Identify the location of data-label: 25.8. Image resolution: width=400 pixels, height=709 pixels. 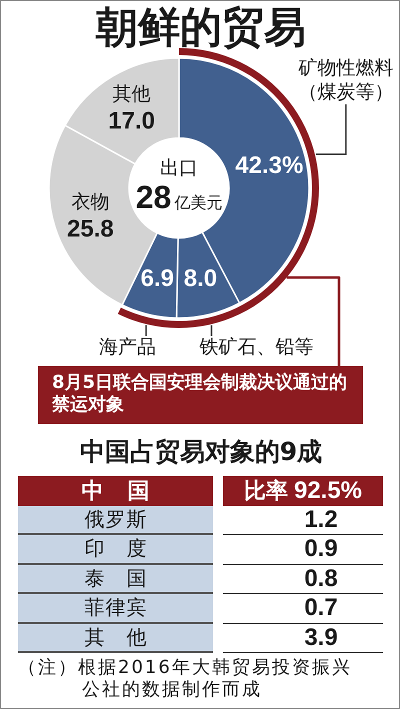
(90, 229).